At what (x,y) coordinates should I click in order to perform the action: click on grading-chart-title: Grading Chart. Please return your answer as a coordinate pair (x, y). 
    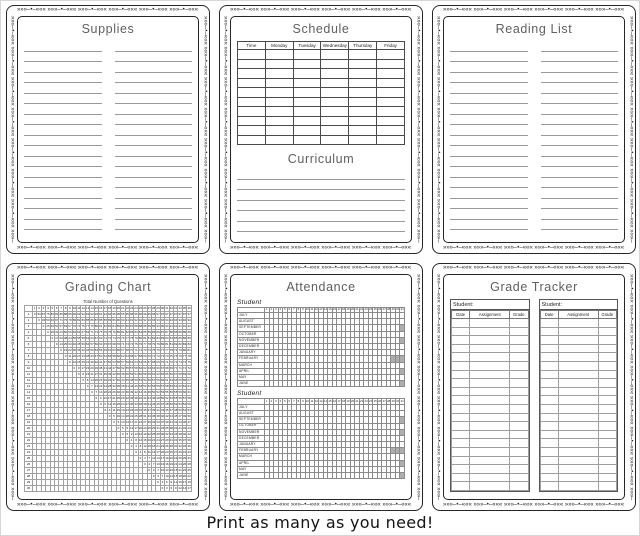
    Looking at the image, I should click on (108, 286).